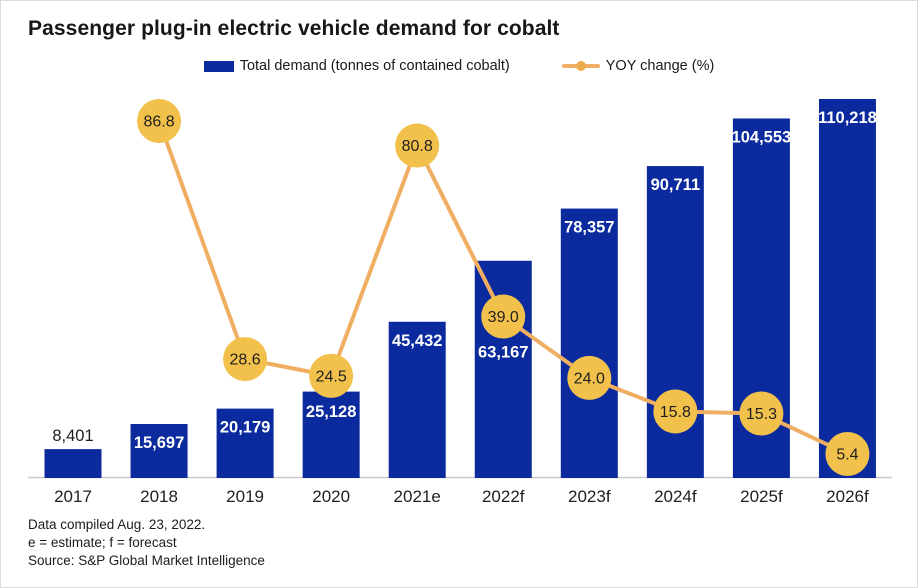 The height and width of the screenshot is (588, 918). What do you see at coordinates (762, 137) in the screenshot?
I see `bar-value-label-2025f: 104,553` at bounding box center [762, 137].